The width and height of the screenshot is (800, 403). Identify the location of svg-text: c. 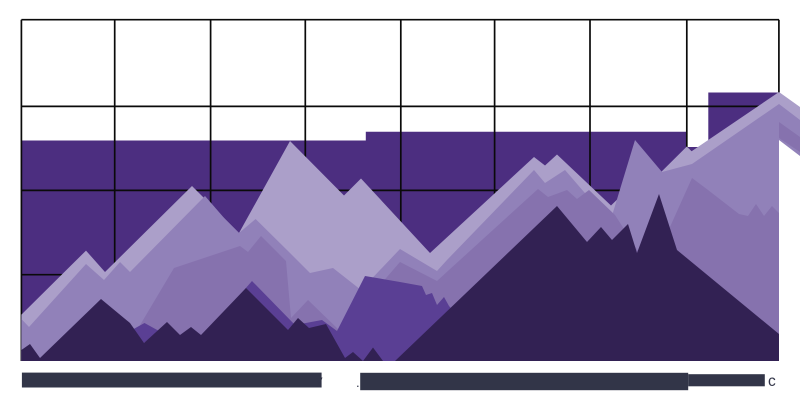
(772, 381).